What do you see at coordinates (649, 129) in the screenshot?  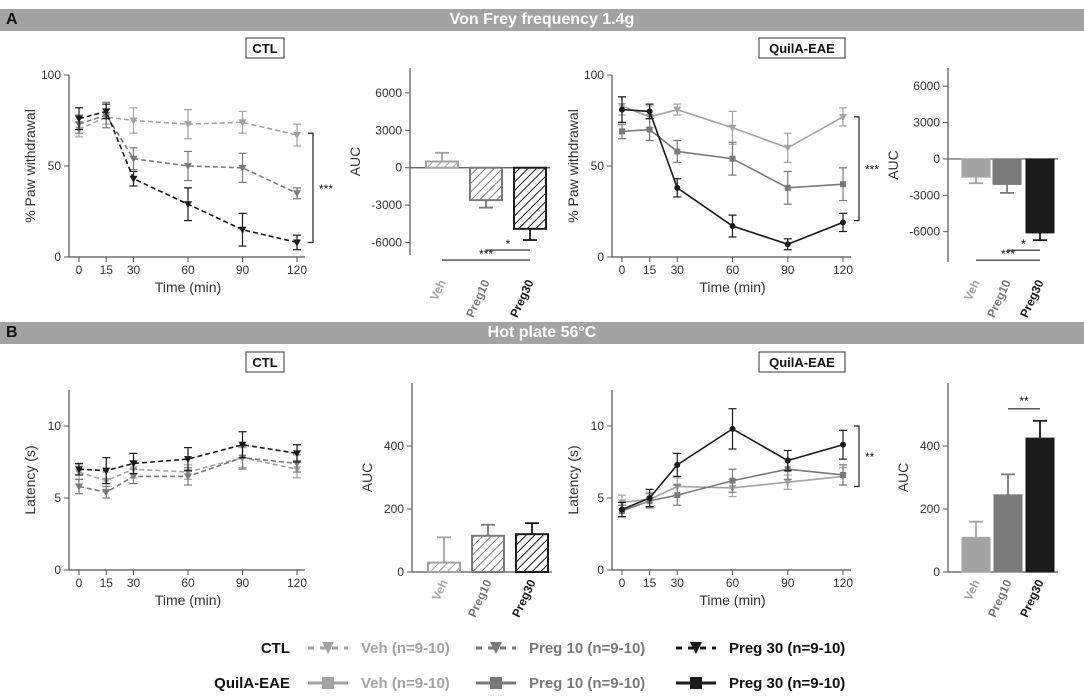 I see `a-eae-line-preg10-point` at bounding box center [649, 129].